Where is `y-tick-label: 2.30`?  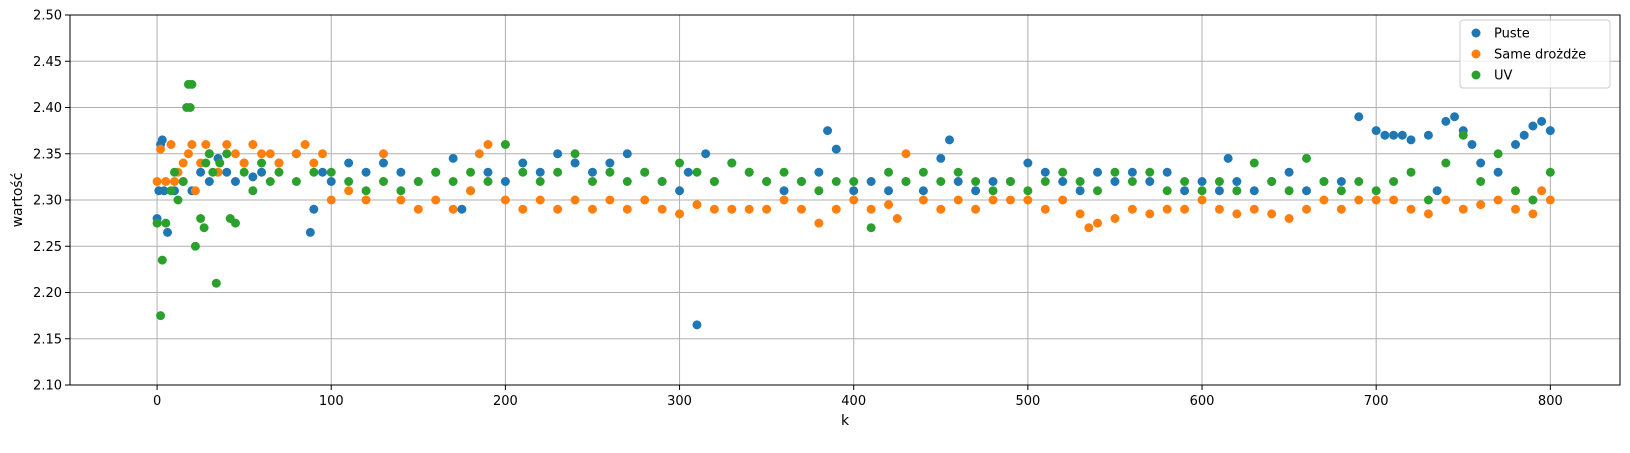 y-tick-label: 2.30 is located at coordinates (47, 201).